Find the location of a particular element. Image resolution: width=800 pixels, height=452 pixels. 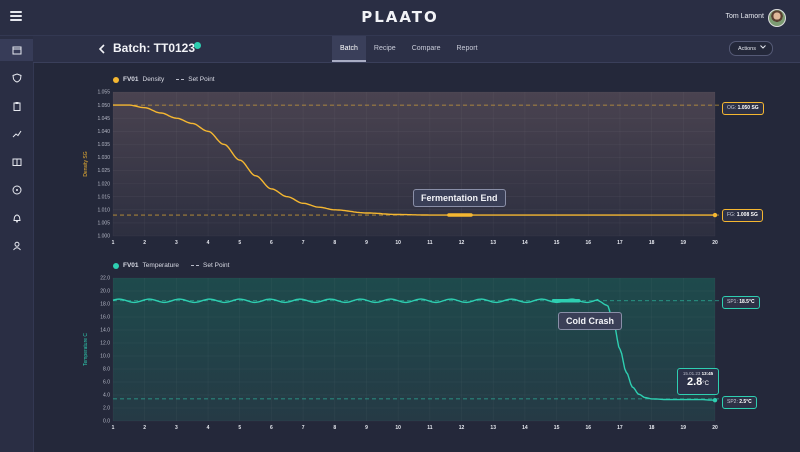

sp2-tag-value: 2.5°C is located at coordinates (745, 402).